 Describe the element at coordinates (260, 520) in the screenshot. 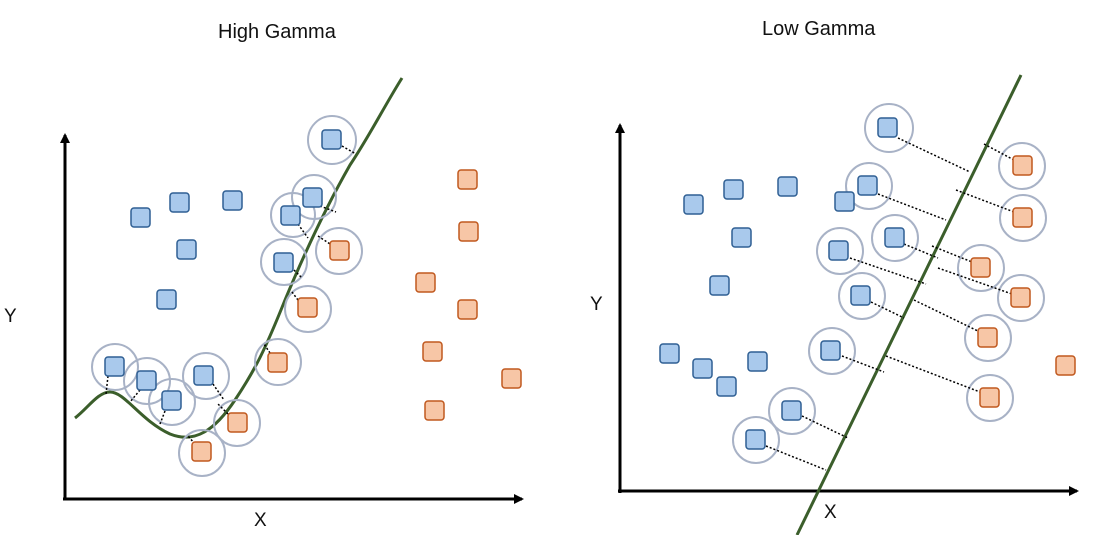

I see `x-axis-label-high-gamma: X` at that location.